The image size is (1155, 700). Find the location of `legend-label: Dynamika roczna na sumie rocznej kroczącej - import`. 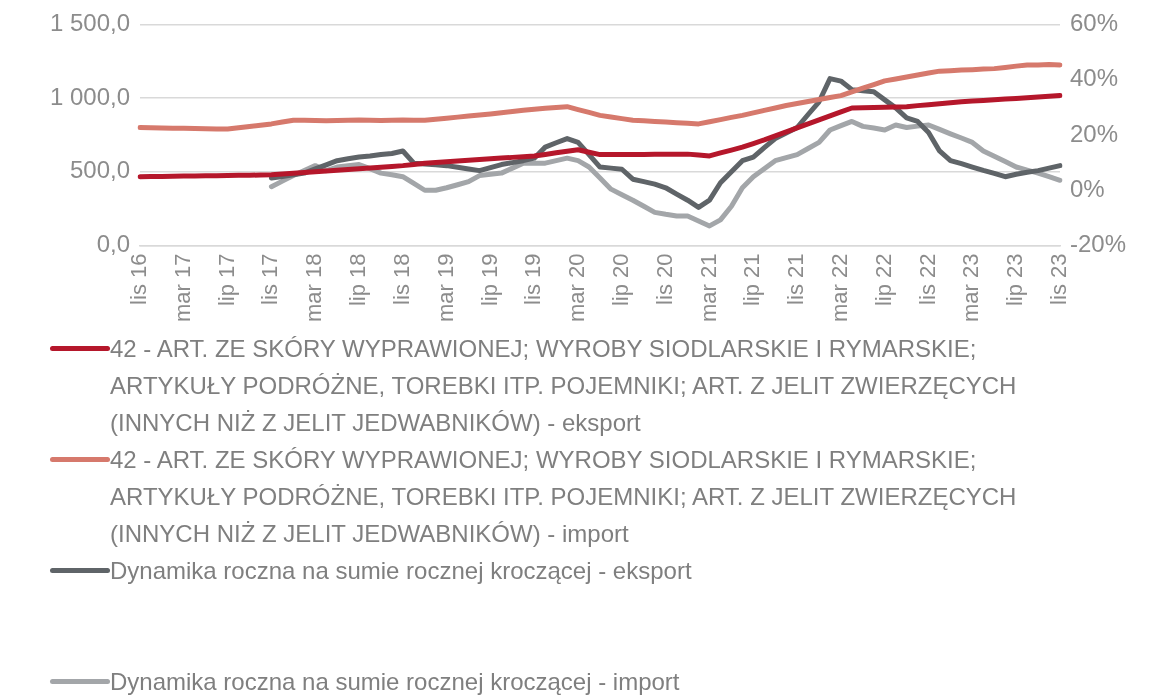

legend-label: Dynamika roczna na sumie rocznej kroczącej - import is located at coordinates (395, 682).